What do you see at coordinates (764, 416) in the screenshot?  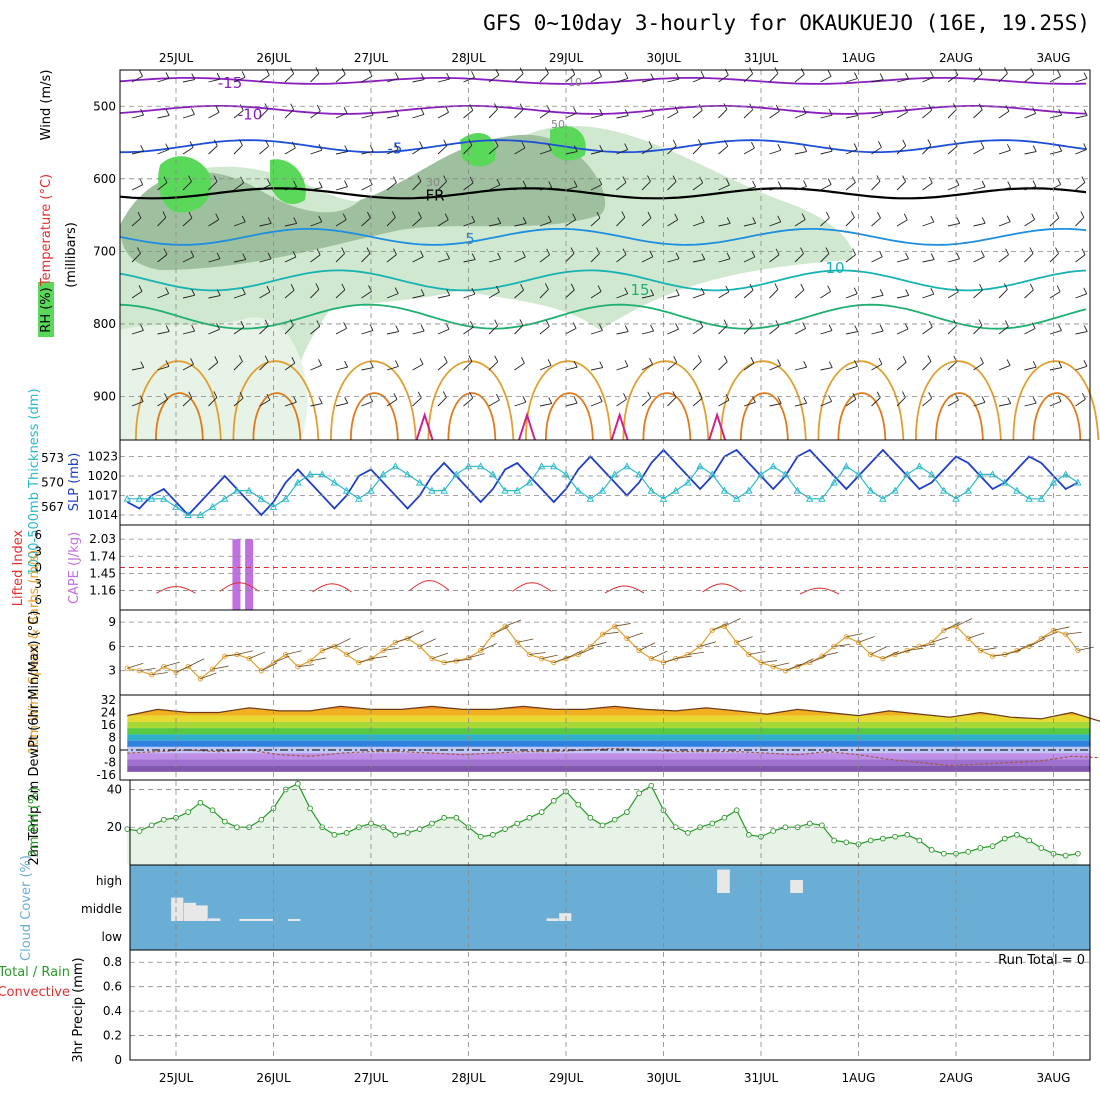 I see `temperature-arch` at bounding box center [764, 416].